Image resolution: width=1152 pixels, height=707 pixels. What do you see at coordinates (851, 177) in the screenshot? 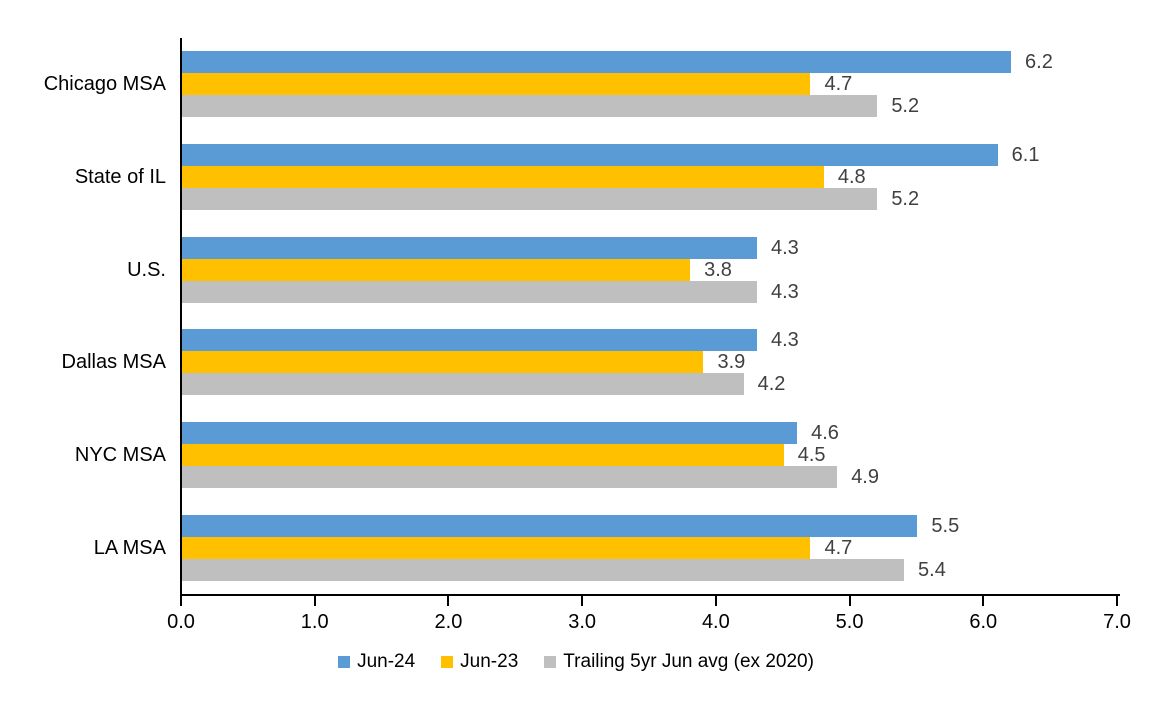
I see `bar-value-label: 4.8` at bounding box center [851, 177].